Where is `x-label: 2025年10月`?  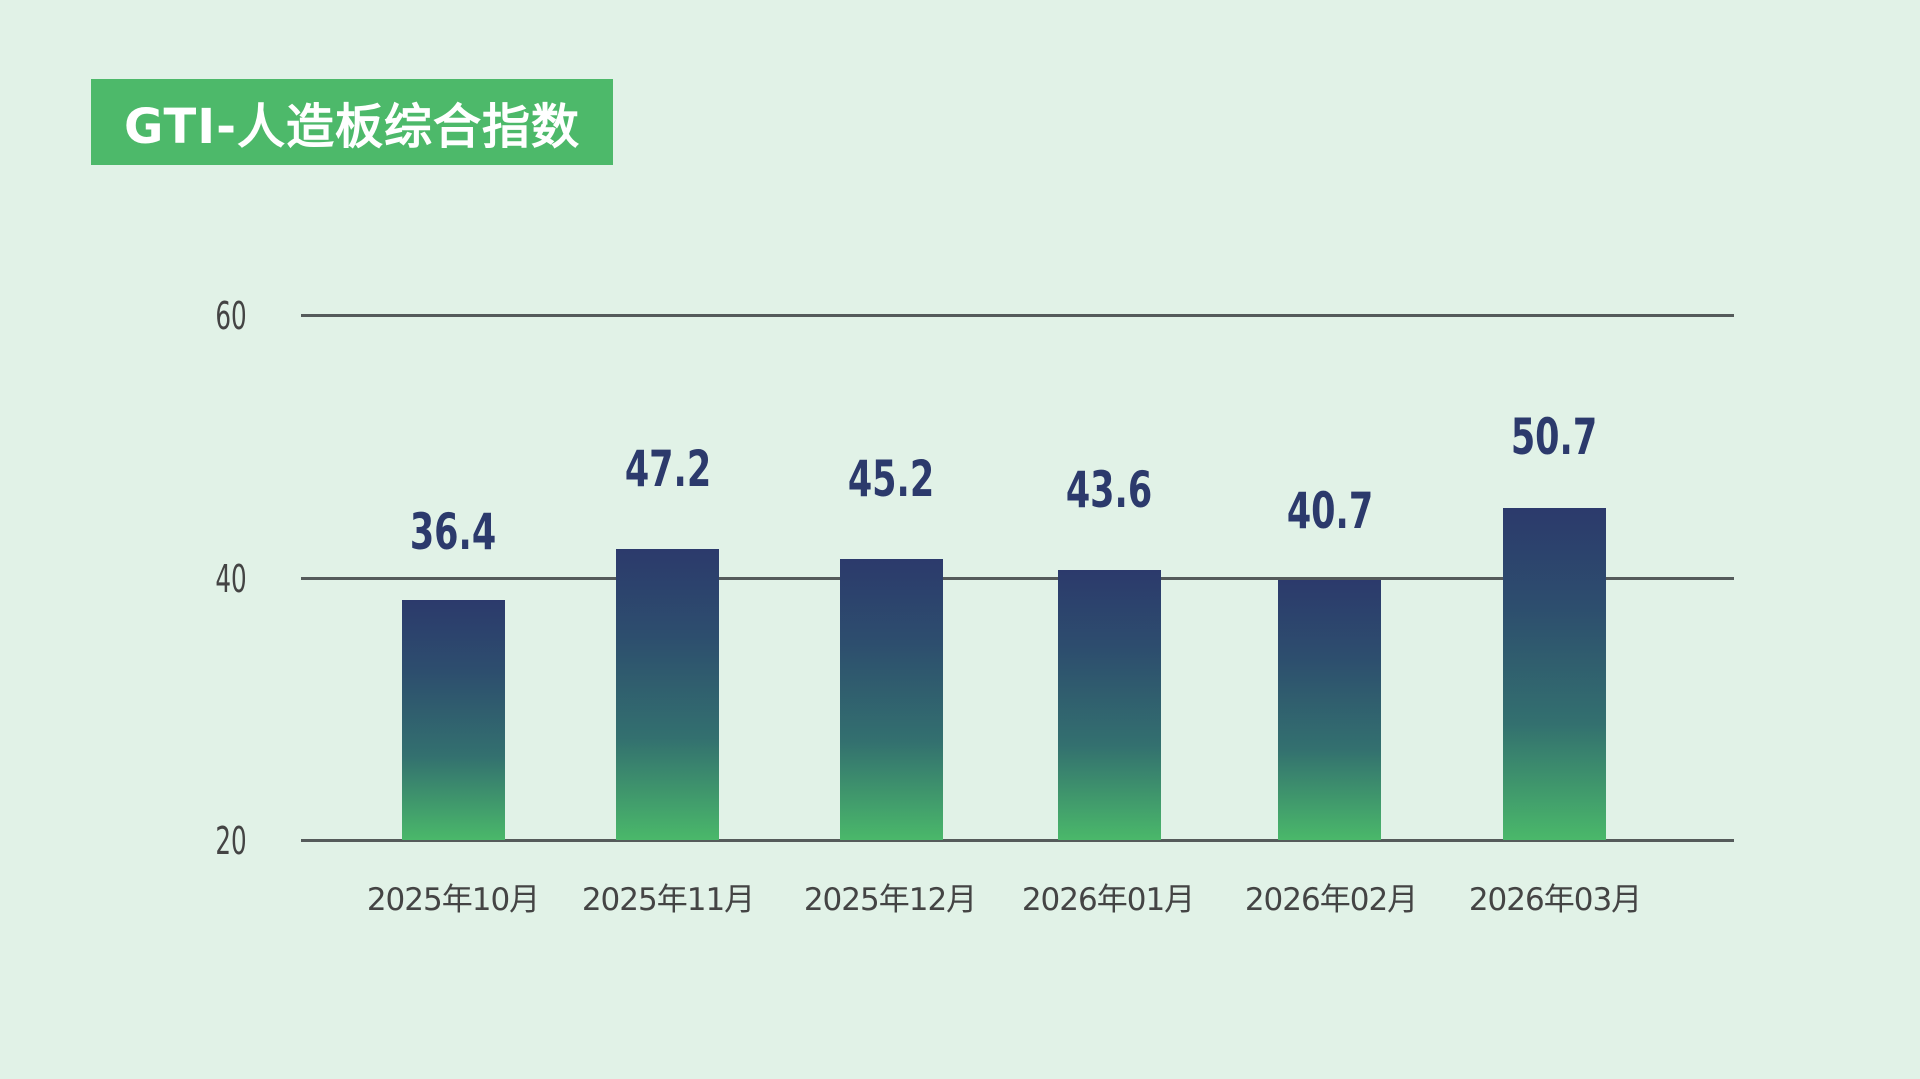 x-label: 2025年10月 is located at coordinates (453, 900).